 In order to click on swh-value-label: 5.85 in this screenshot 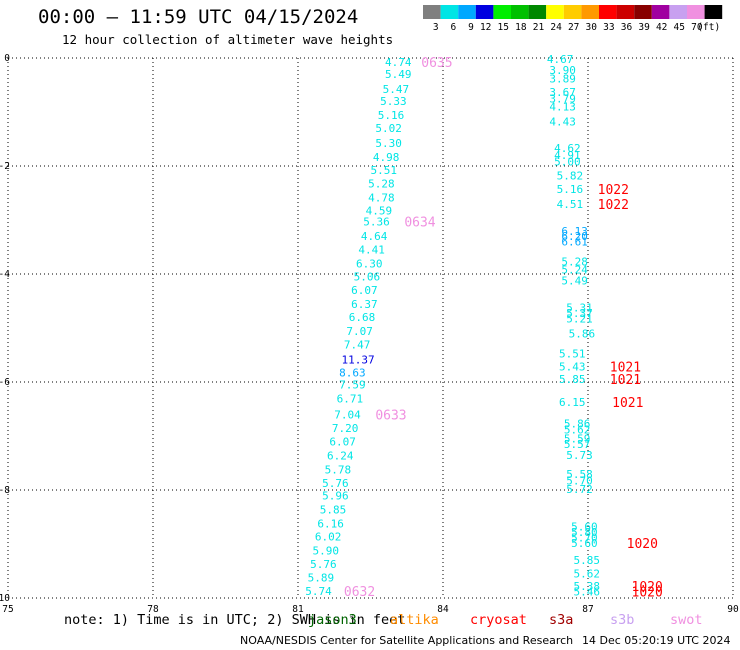, I will do `click(587, 560)`.